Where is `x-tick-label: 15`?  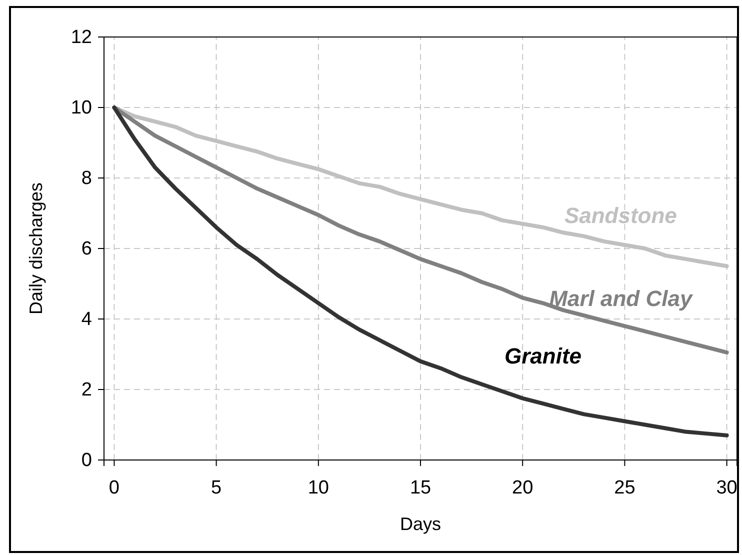
x-tick-label: 15 is located at coordinates (421, 487).